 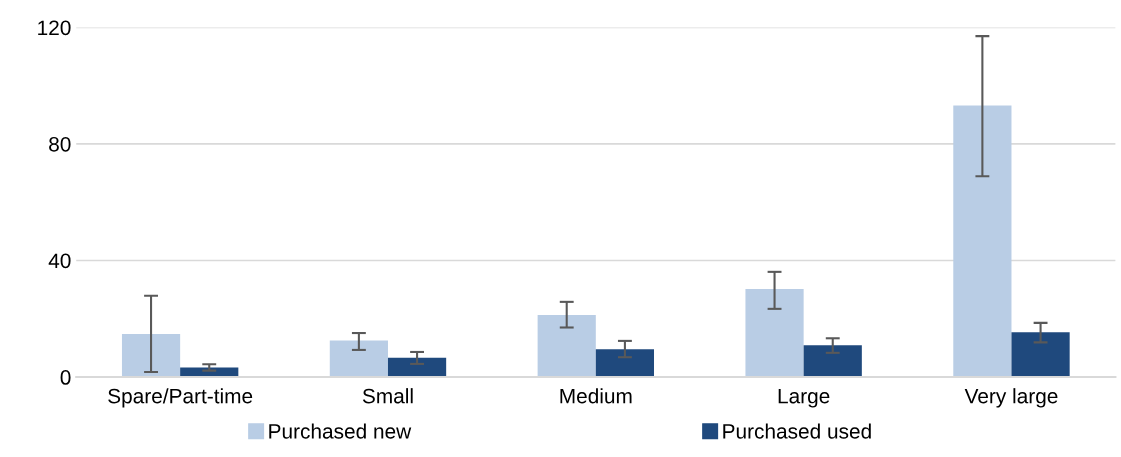 What do you see at coordinates (1011, 398) in the screenshot?
I see `x-tick-label: Very large` at bounding box center [1011, 398].